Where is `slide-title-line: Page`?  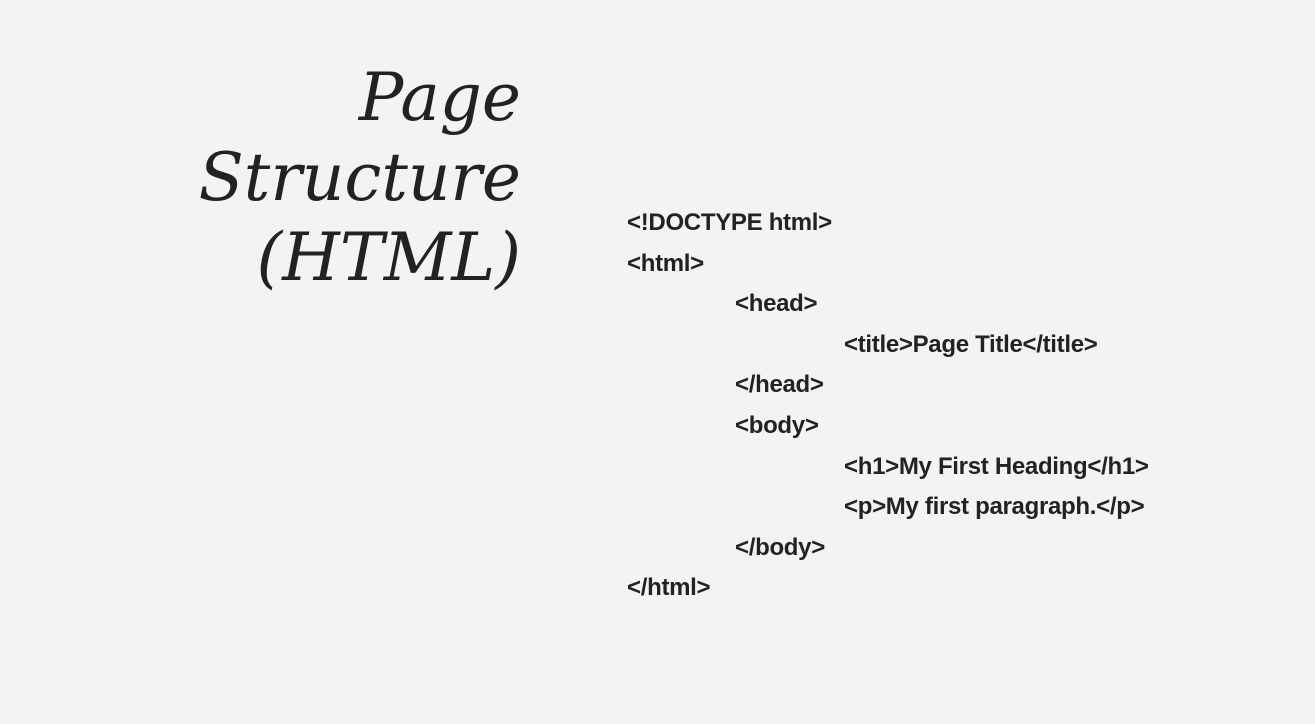
slide-title-line: Page is located at coordinates (439, 97).